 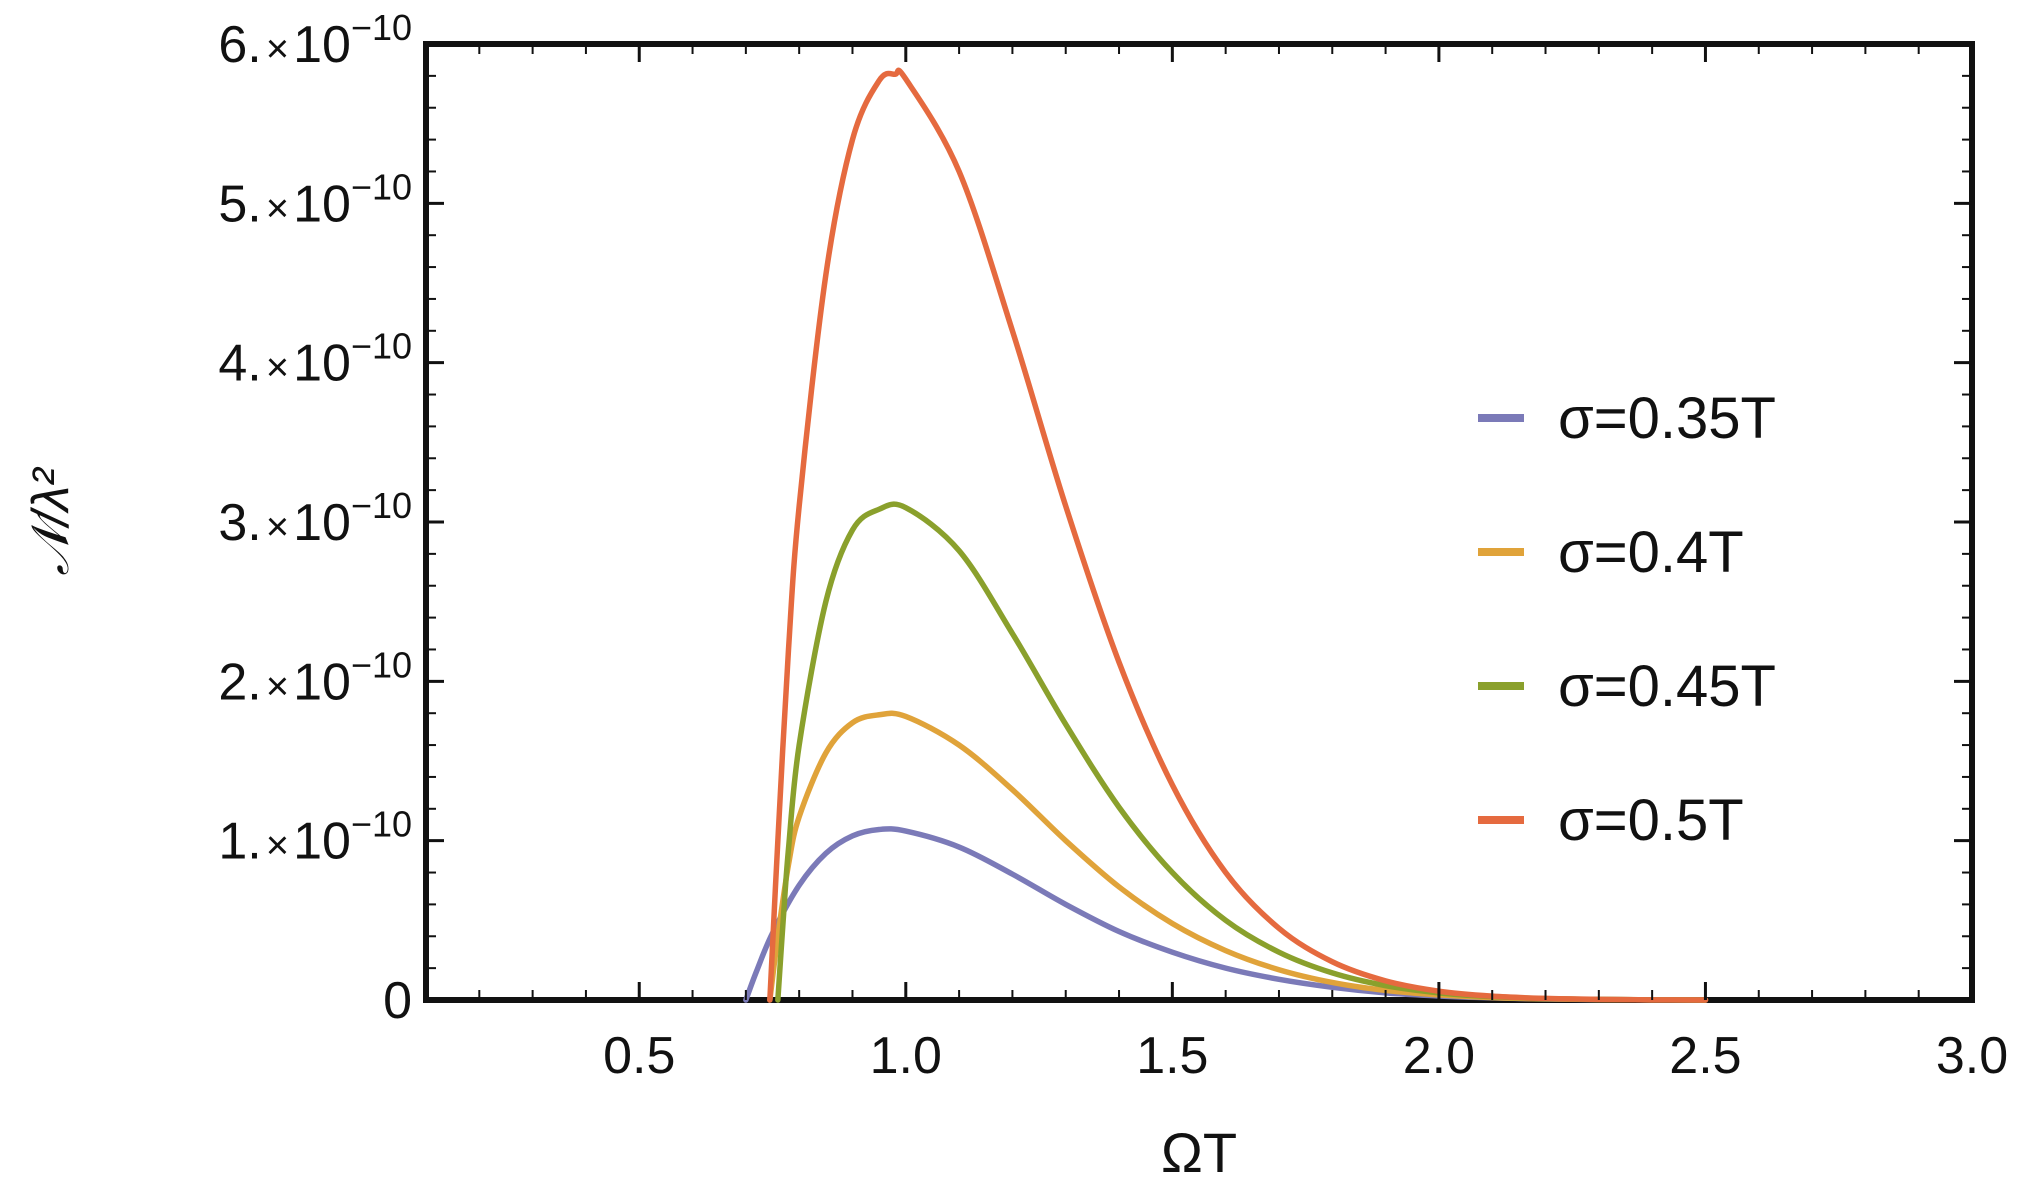 What do you see at coordinates (315, 518) in the screenshot?
I see `y-tick-label: 3. ×10−10` at bounding box center [315, 518].